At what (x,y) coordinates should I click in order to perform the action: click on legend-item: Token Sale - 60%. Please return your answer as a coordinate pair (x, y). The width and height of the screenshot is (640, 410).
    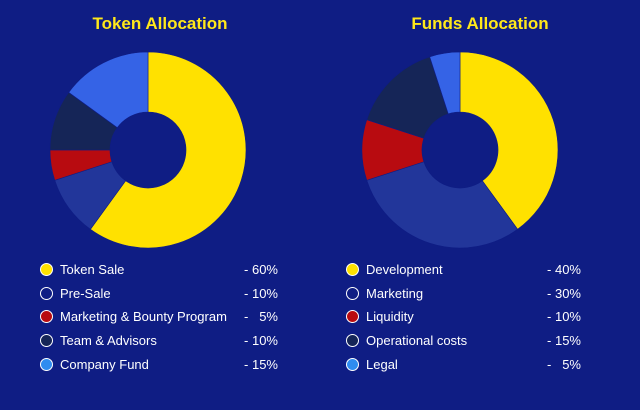
    Looking at the image, I should click on (158, 270).